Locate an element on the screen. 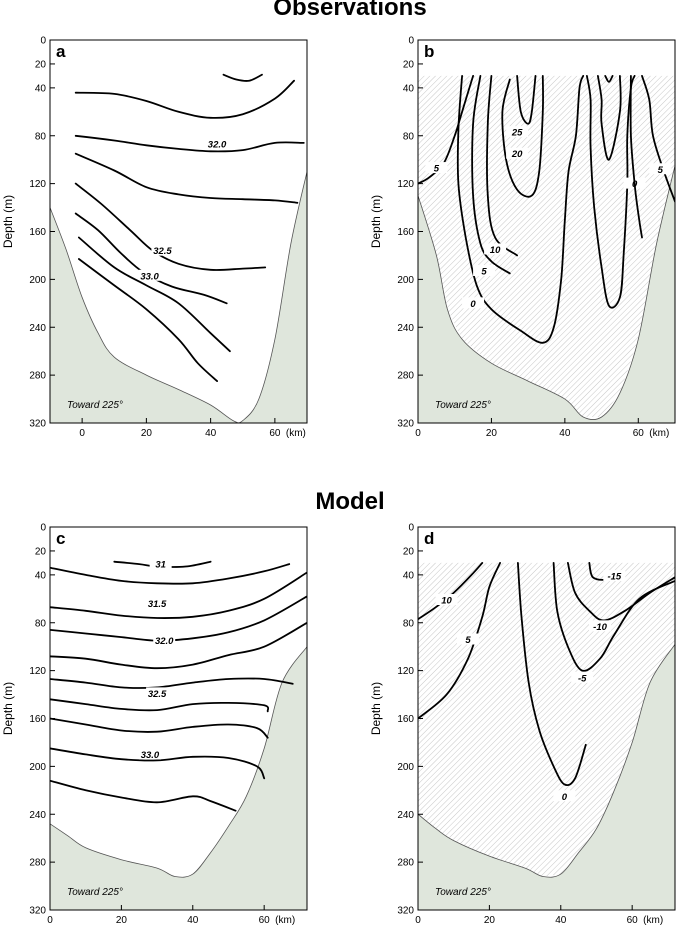  contour-label: -10 is located at coordinates (600, 627).